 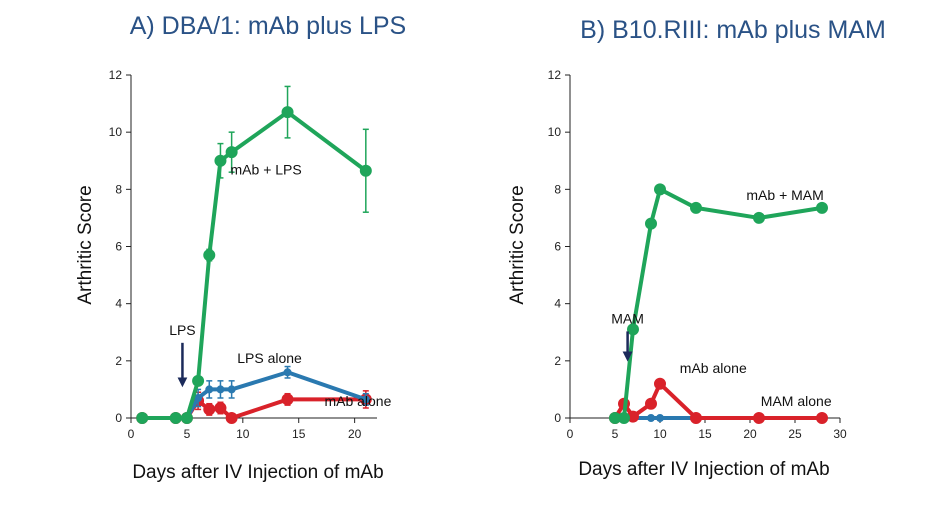 What do you see at coordinates (357, 401) in the screenshot?
I see `panel-a-series-annotation: mAb alone` at bounding box center [357, 401].